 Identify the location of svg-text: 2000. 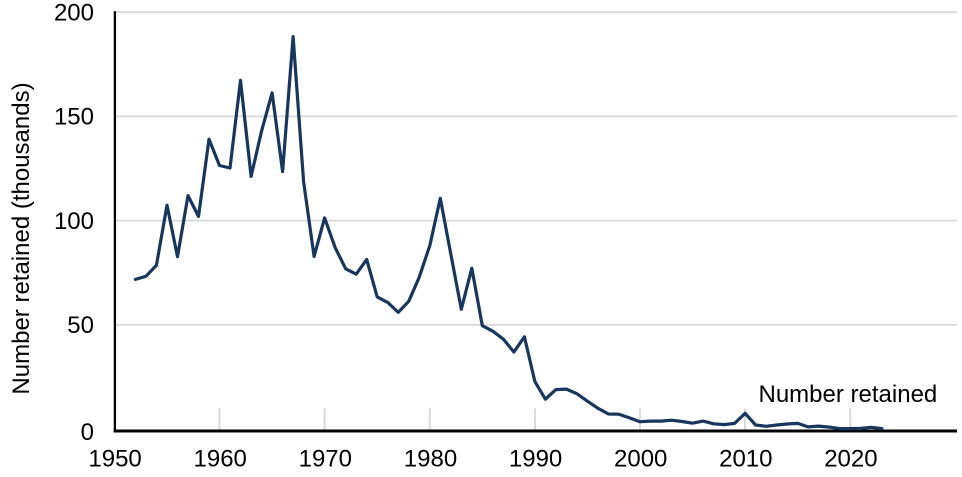
(640, 459).